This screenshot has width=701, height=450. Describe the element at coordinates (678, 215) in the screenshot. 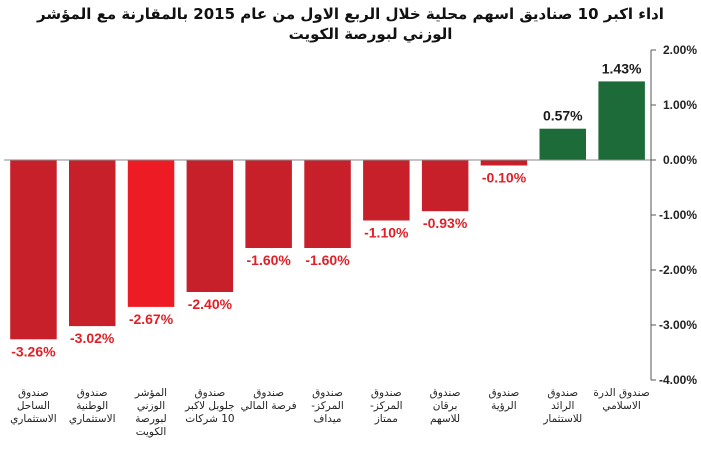

I see `y-tick-label-3: -1.00%` at that location.